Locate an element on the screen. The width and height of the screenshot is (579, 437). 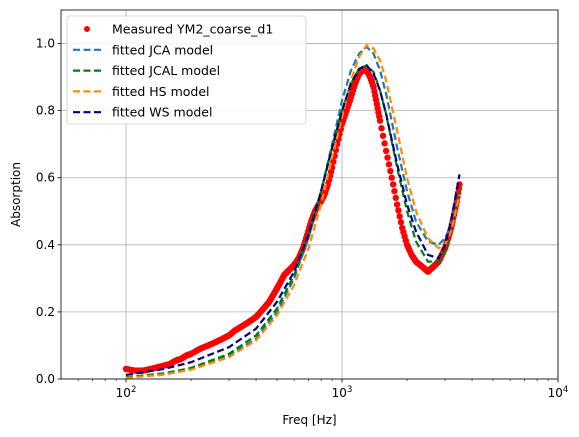
legend-box is located at coordinates (186, 70).